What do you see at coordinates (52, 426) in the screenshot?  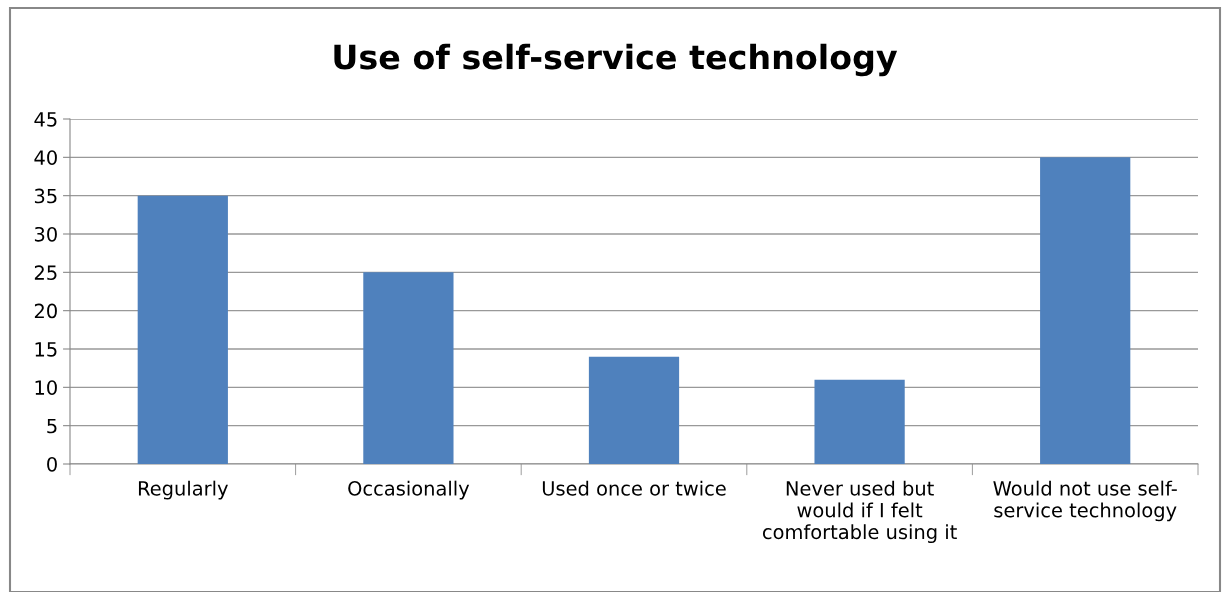 I see `y-tick-label: 5` at bounding box center [52, 426].